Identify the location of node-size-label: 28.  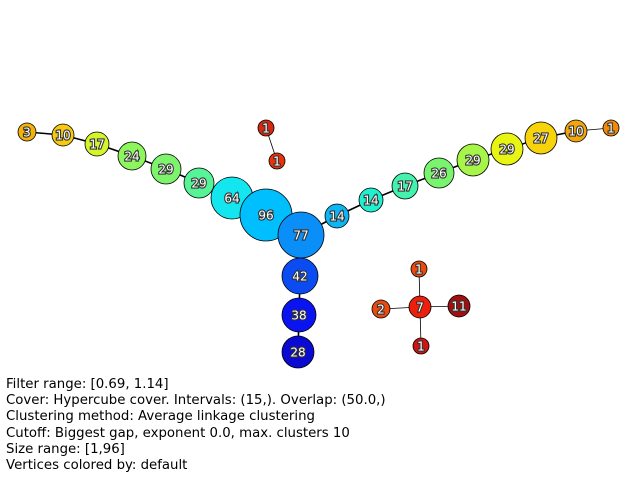
(297, 353).